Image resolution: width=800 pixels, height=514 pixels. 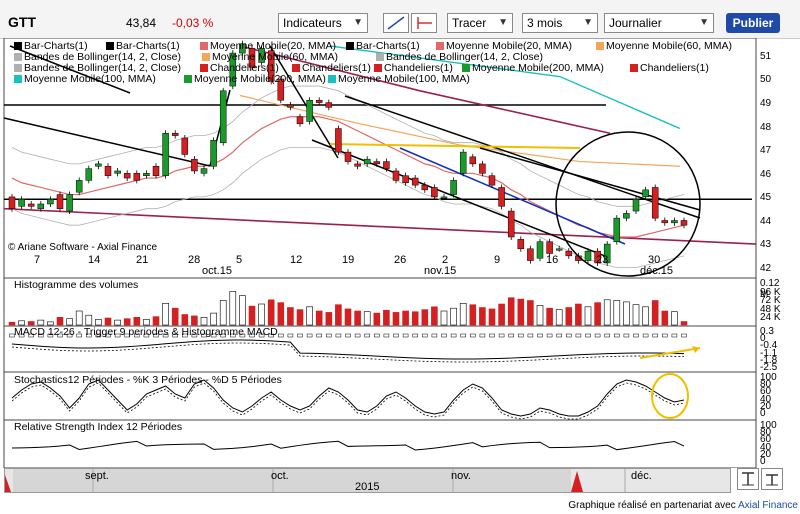 I want to click on stochastic-plot, so click(x=350, y=396).